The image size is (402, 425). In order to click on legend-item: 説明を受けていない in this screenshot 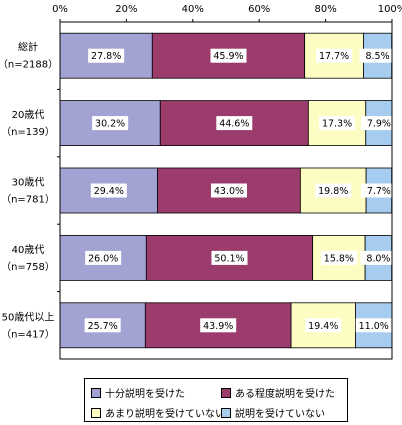, I will do `click(273, 412)`.